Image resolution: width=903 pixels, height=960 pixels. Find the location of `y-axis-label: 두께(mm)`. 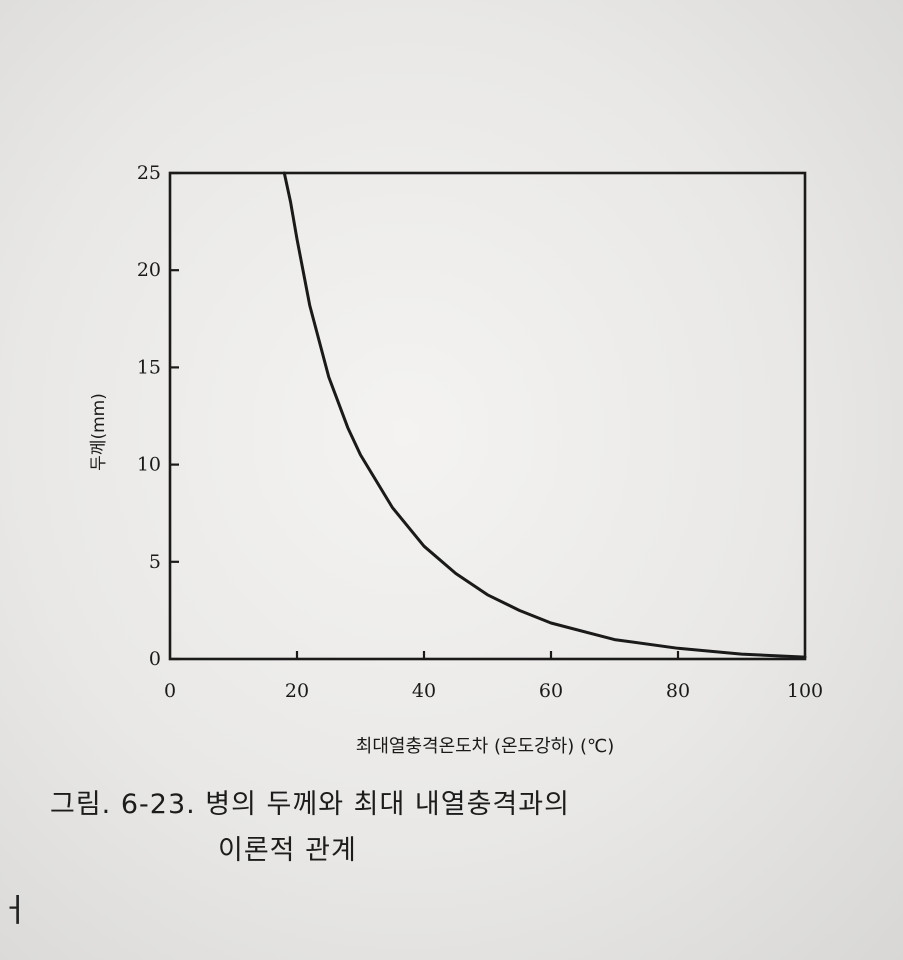

y-axis-label: 두께(mm) is located at coordinates (99, 432).